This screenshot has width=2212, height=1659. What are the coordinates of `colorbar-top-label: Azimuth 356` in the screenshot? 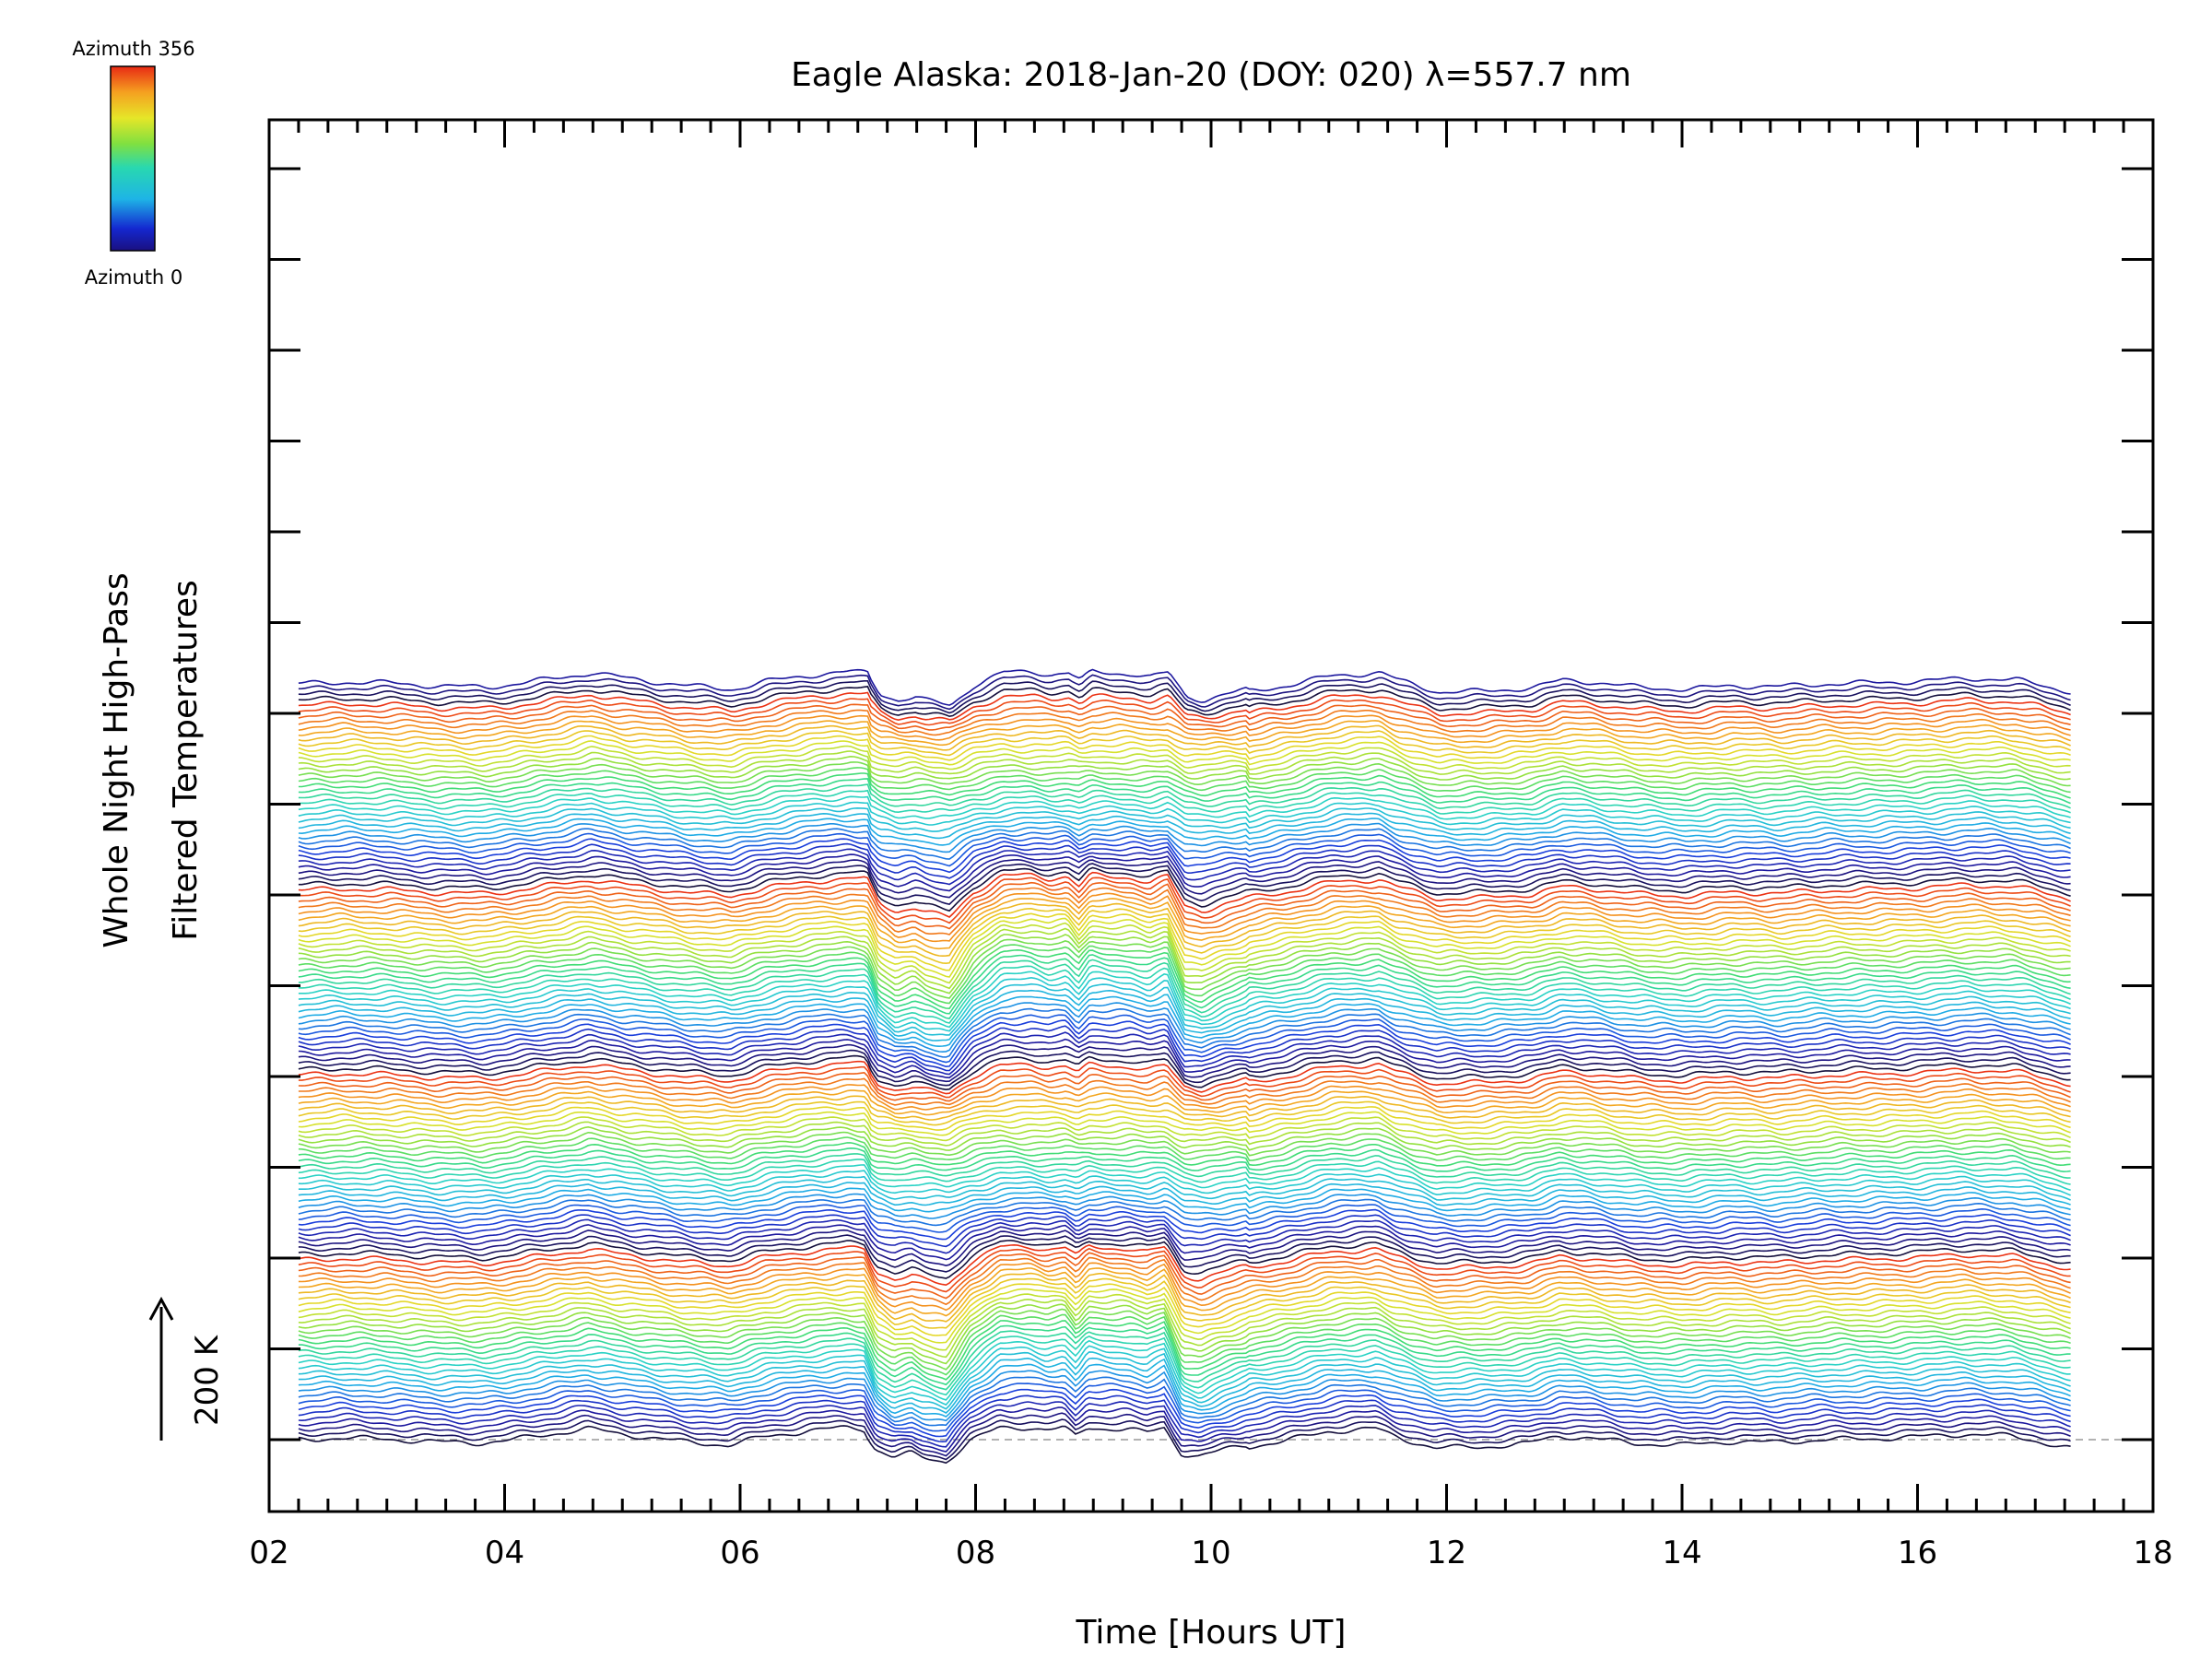 It's located at (133, 49).